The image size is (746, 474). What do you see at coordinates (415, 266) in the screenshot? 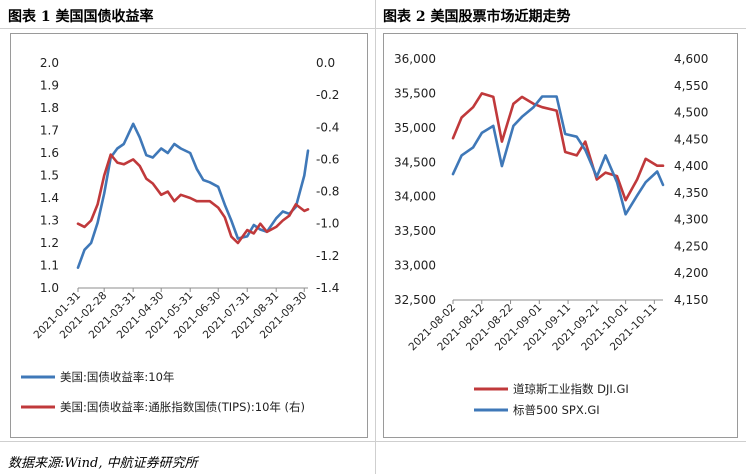
I see `y-left-tick-label: 33,000` at bounding box center [415, 266].